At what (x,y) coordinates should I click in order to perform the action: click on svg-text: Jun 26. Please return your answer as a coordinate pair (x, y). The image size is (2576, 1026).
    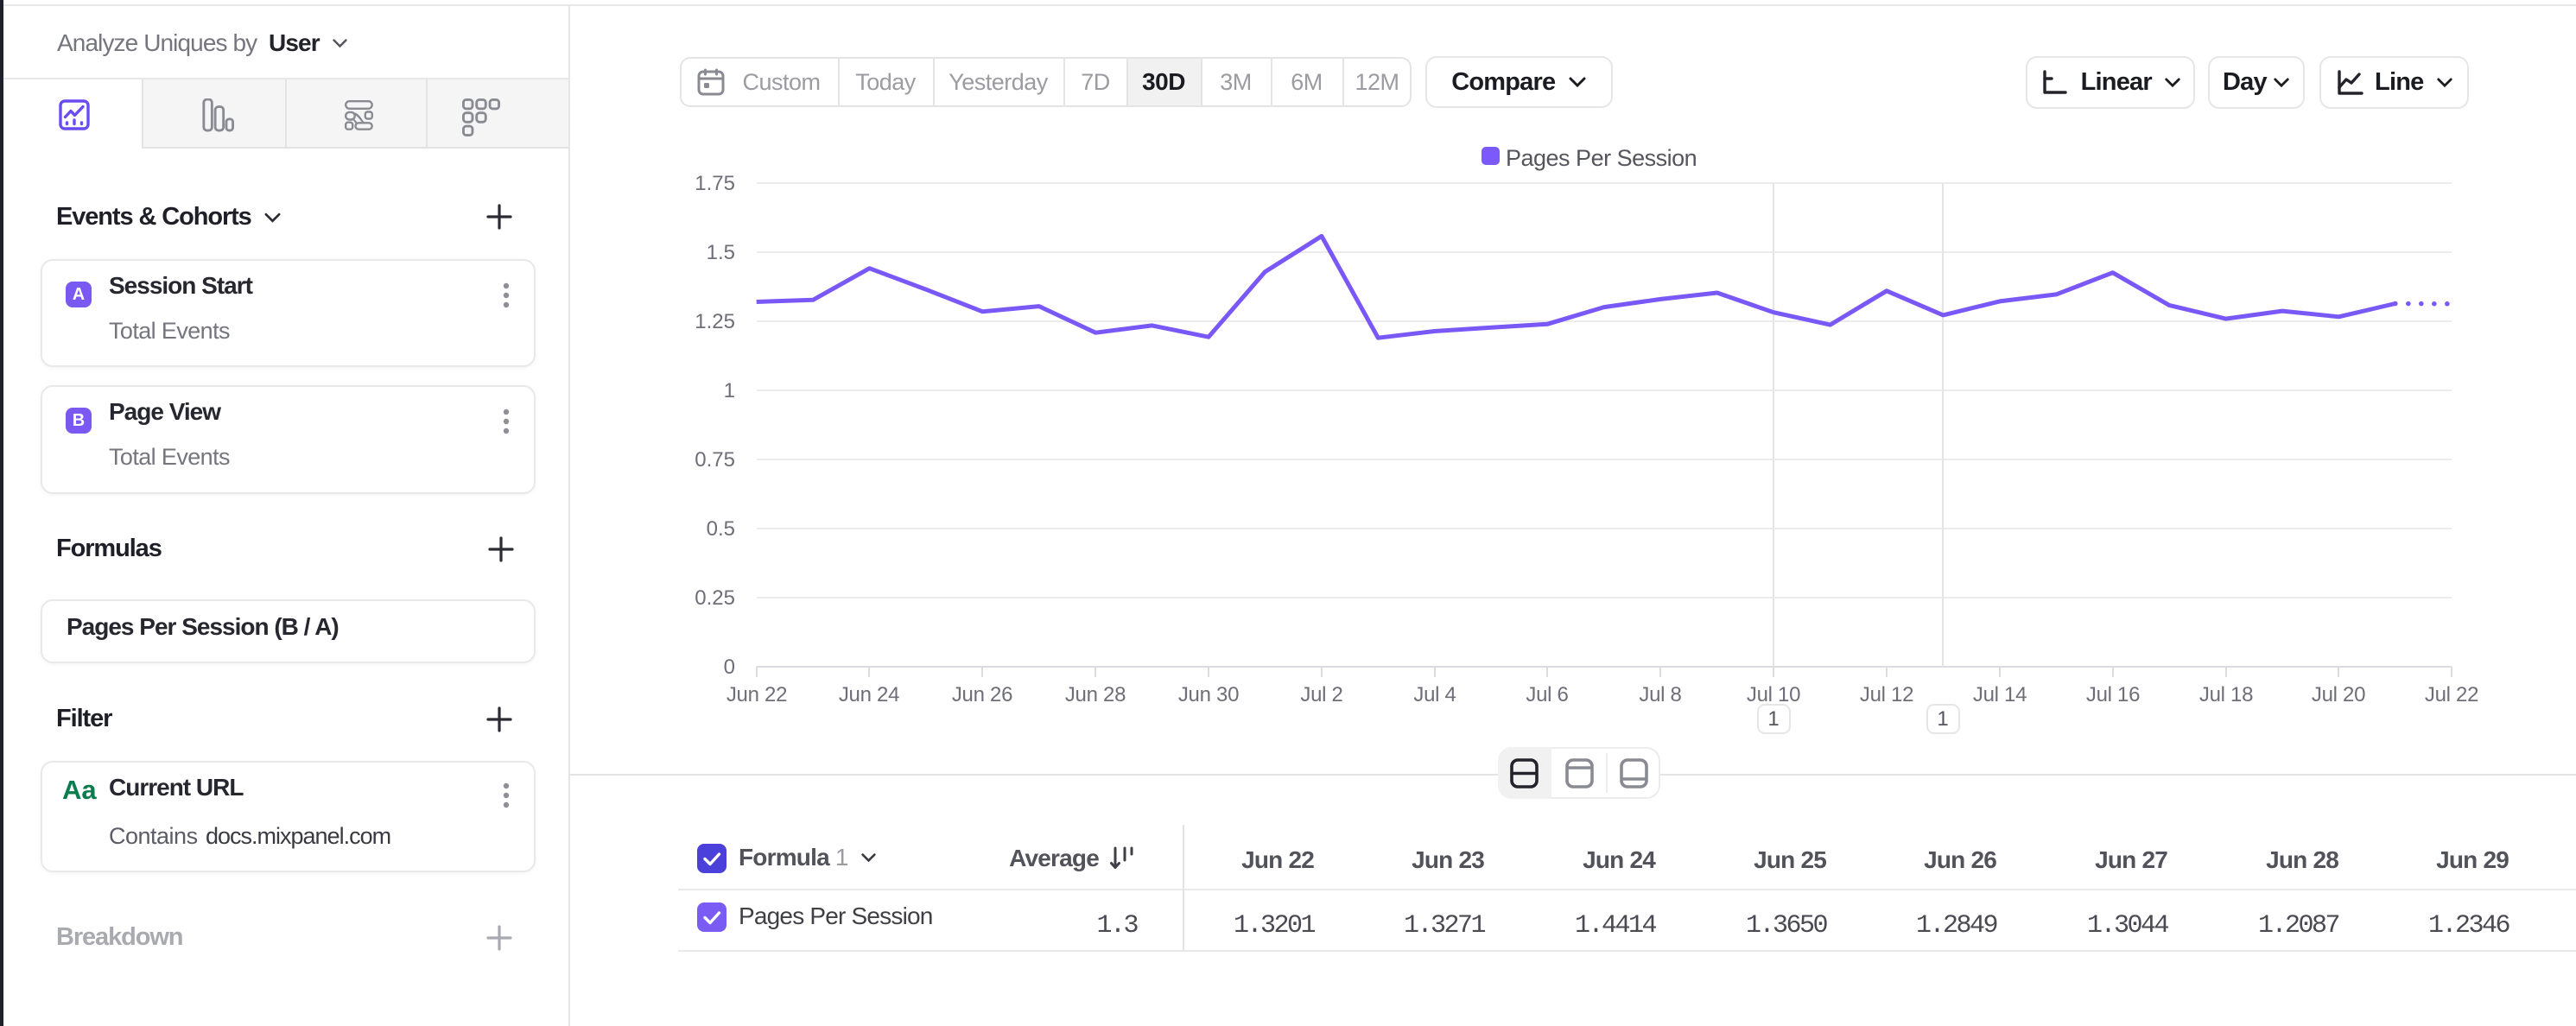
    Looking at the image, I should click on (982, 694).